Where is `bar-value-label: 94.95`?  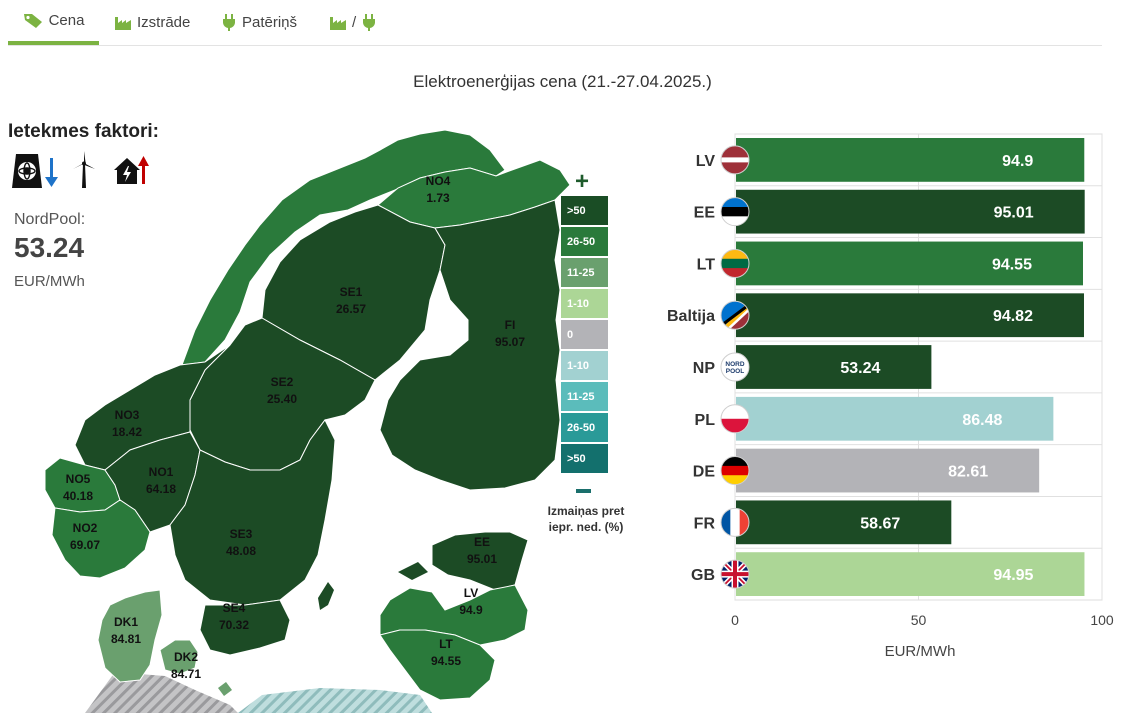 bar-value-label: 94.95 is located at coordinates (1013, 575).